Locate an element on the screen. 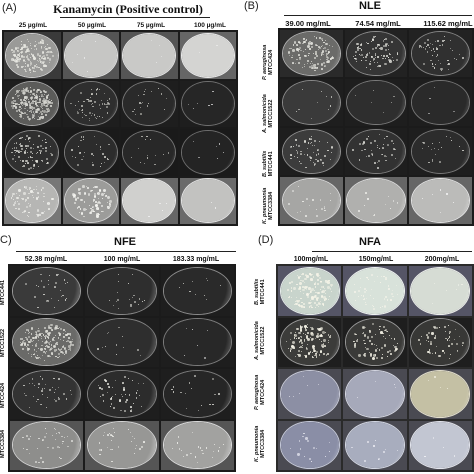 The image size is (474, 474). panel-d-title: NFA is located at coordinates (370, 242).